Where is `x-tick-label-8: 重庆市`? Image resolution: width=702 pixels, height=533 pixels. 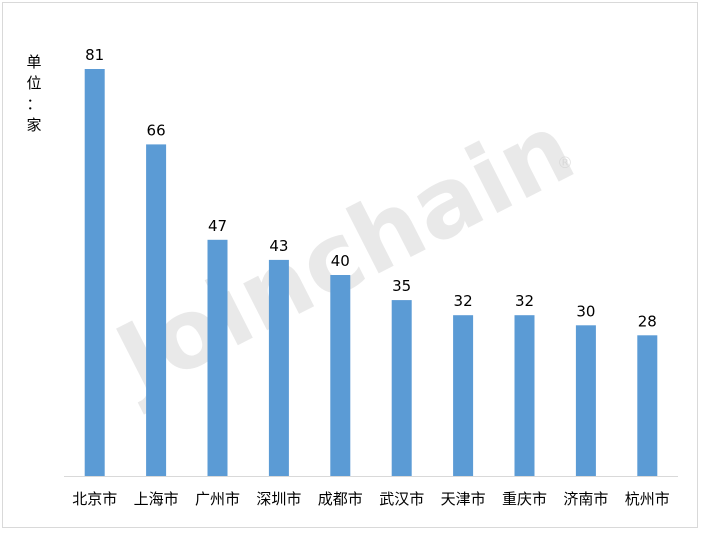 x-tick-label-8: 重庆市 is located at coordinates (524, 499).